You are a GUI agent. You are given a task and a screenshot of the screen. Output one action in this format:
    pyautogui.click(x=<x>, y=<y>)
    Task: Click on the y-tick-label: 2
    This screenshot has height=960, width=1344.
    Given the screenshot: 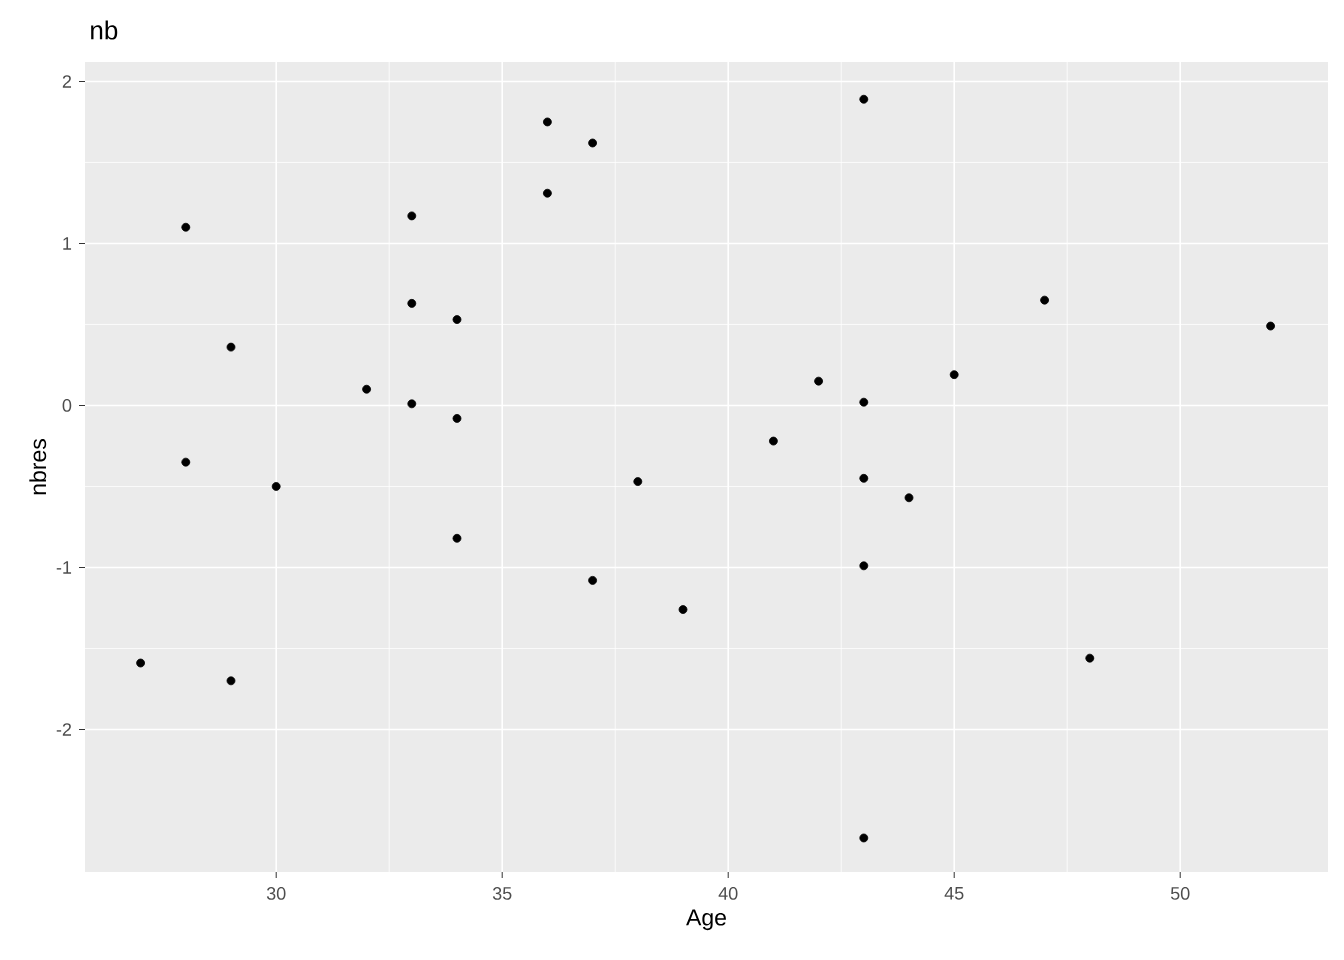 What is the action you would take?
    pyautogui.click(x=67, y=81)
    